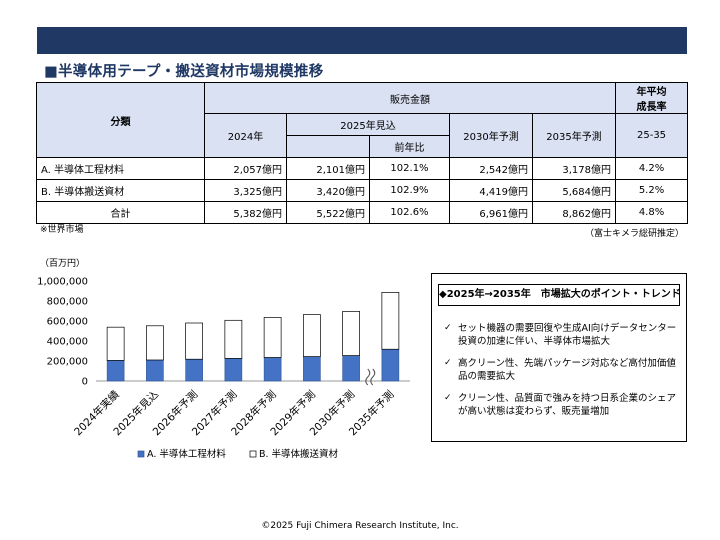  What do you see at coordinates (559, 295) in the screenshot?
I see `trend-title: ◆2025年→2035年 市場拡大のポイント・トレンド` at bounding box center [559, 295].